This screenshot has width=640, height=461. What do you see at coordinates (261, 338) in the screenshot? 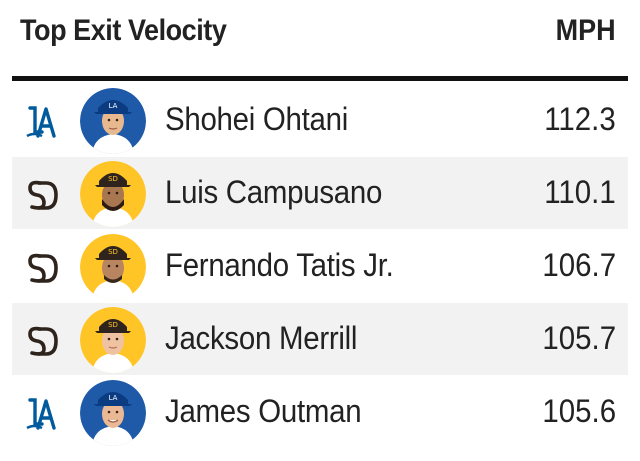
I see `player-name: Jackson Merrill` at bounding box center [261, 338].